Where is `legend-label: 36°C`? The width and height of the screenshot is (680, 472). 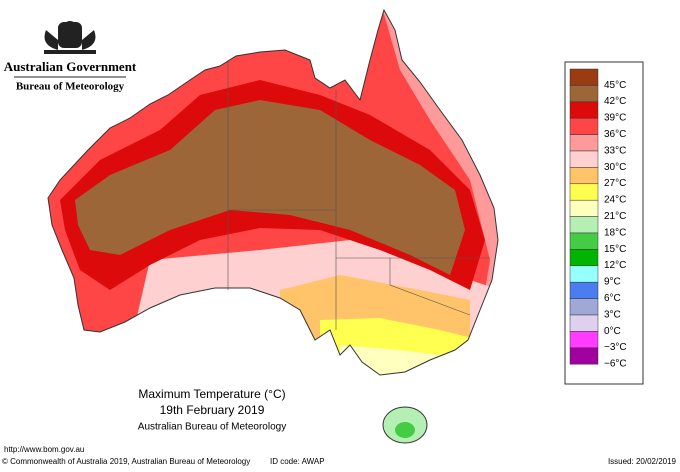 legend-label: 36°C is located at coordinates (615, 134).